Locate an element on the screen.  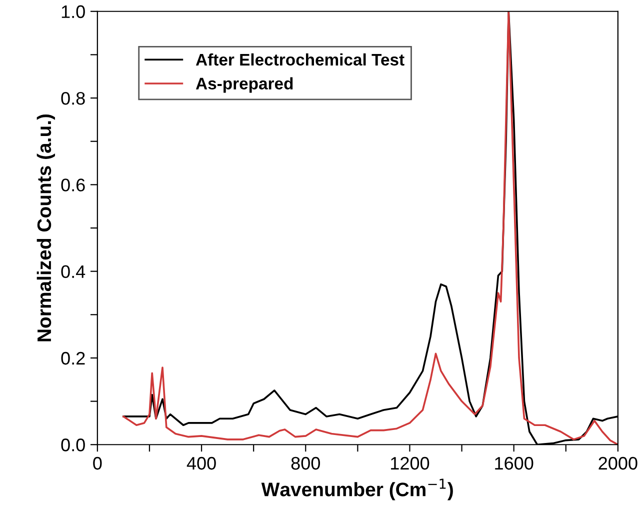
y-tick-label: 0.6 is located at coordinates (73, 185).